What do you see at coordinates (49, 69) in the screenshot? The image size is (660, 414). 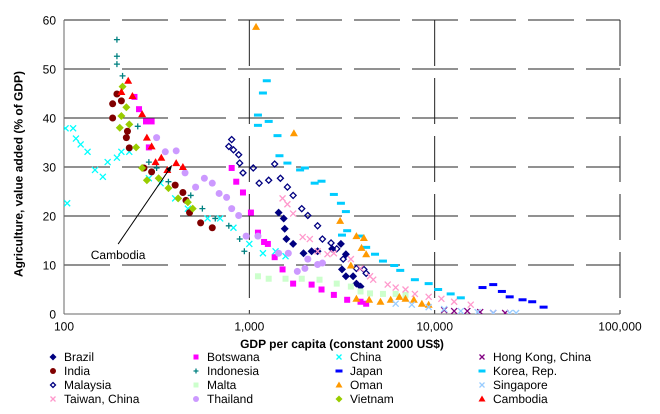 I see `y-tick-label: 50` at bounding box center [49, 69].